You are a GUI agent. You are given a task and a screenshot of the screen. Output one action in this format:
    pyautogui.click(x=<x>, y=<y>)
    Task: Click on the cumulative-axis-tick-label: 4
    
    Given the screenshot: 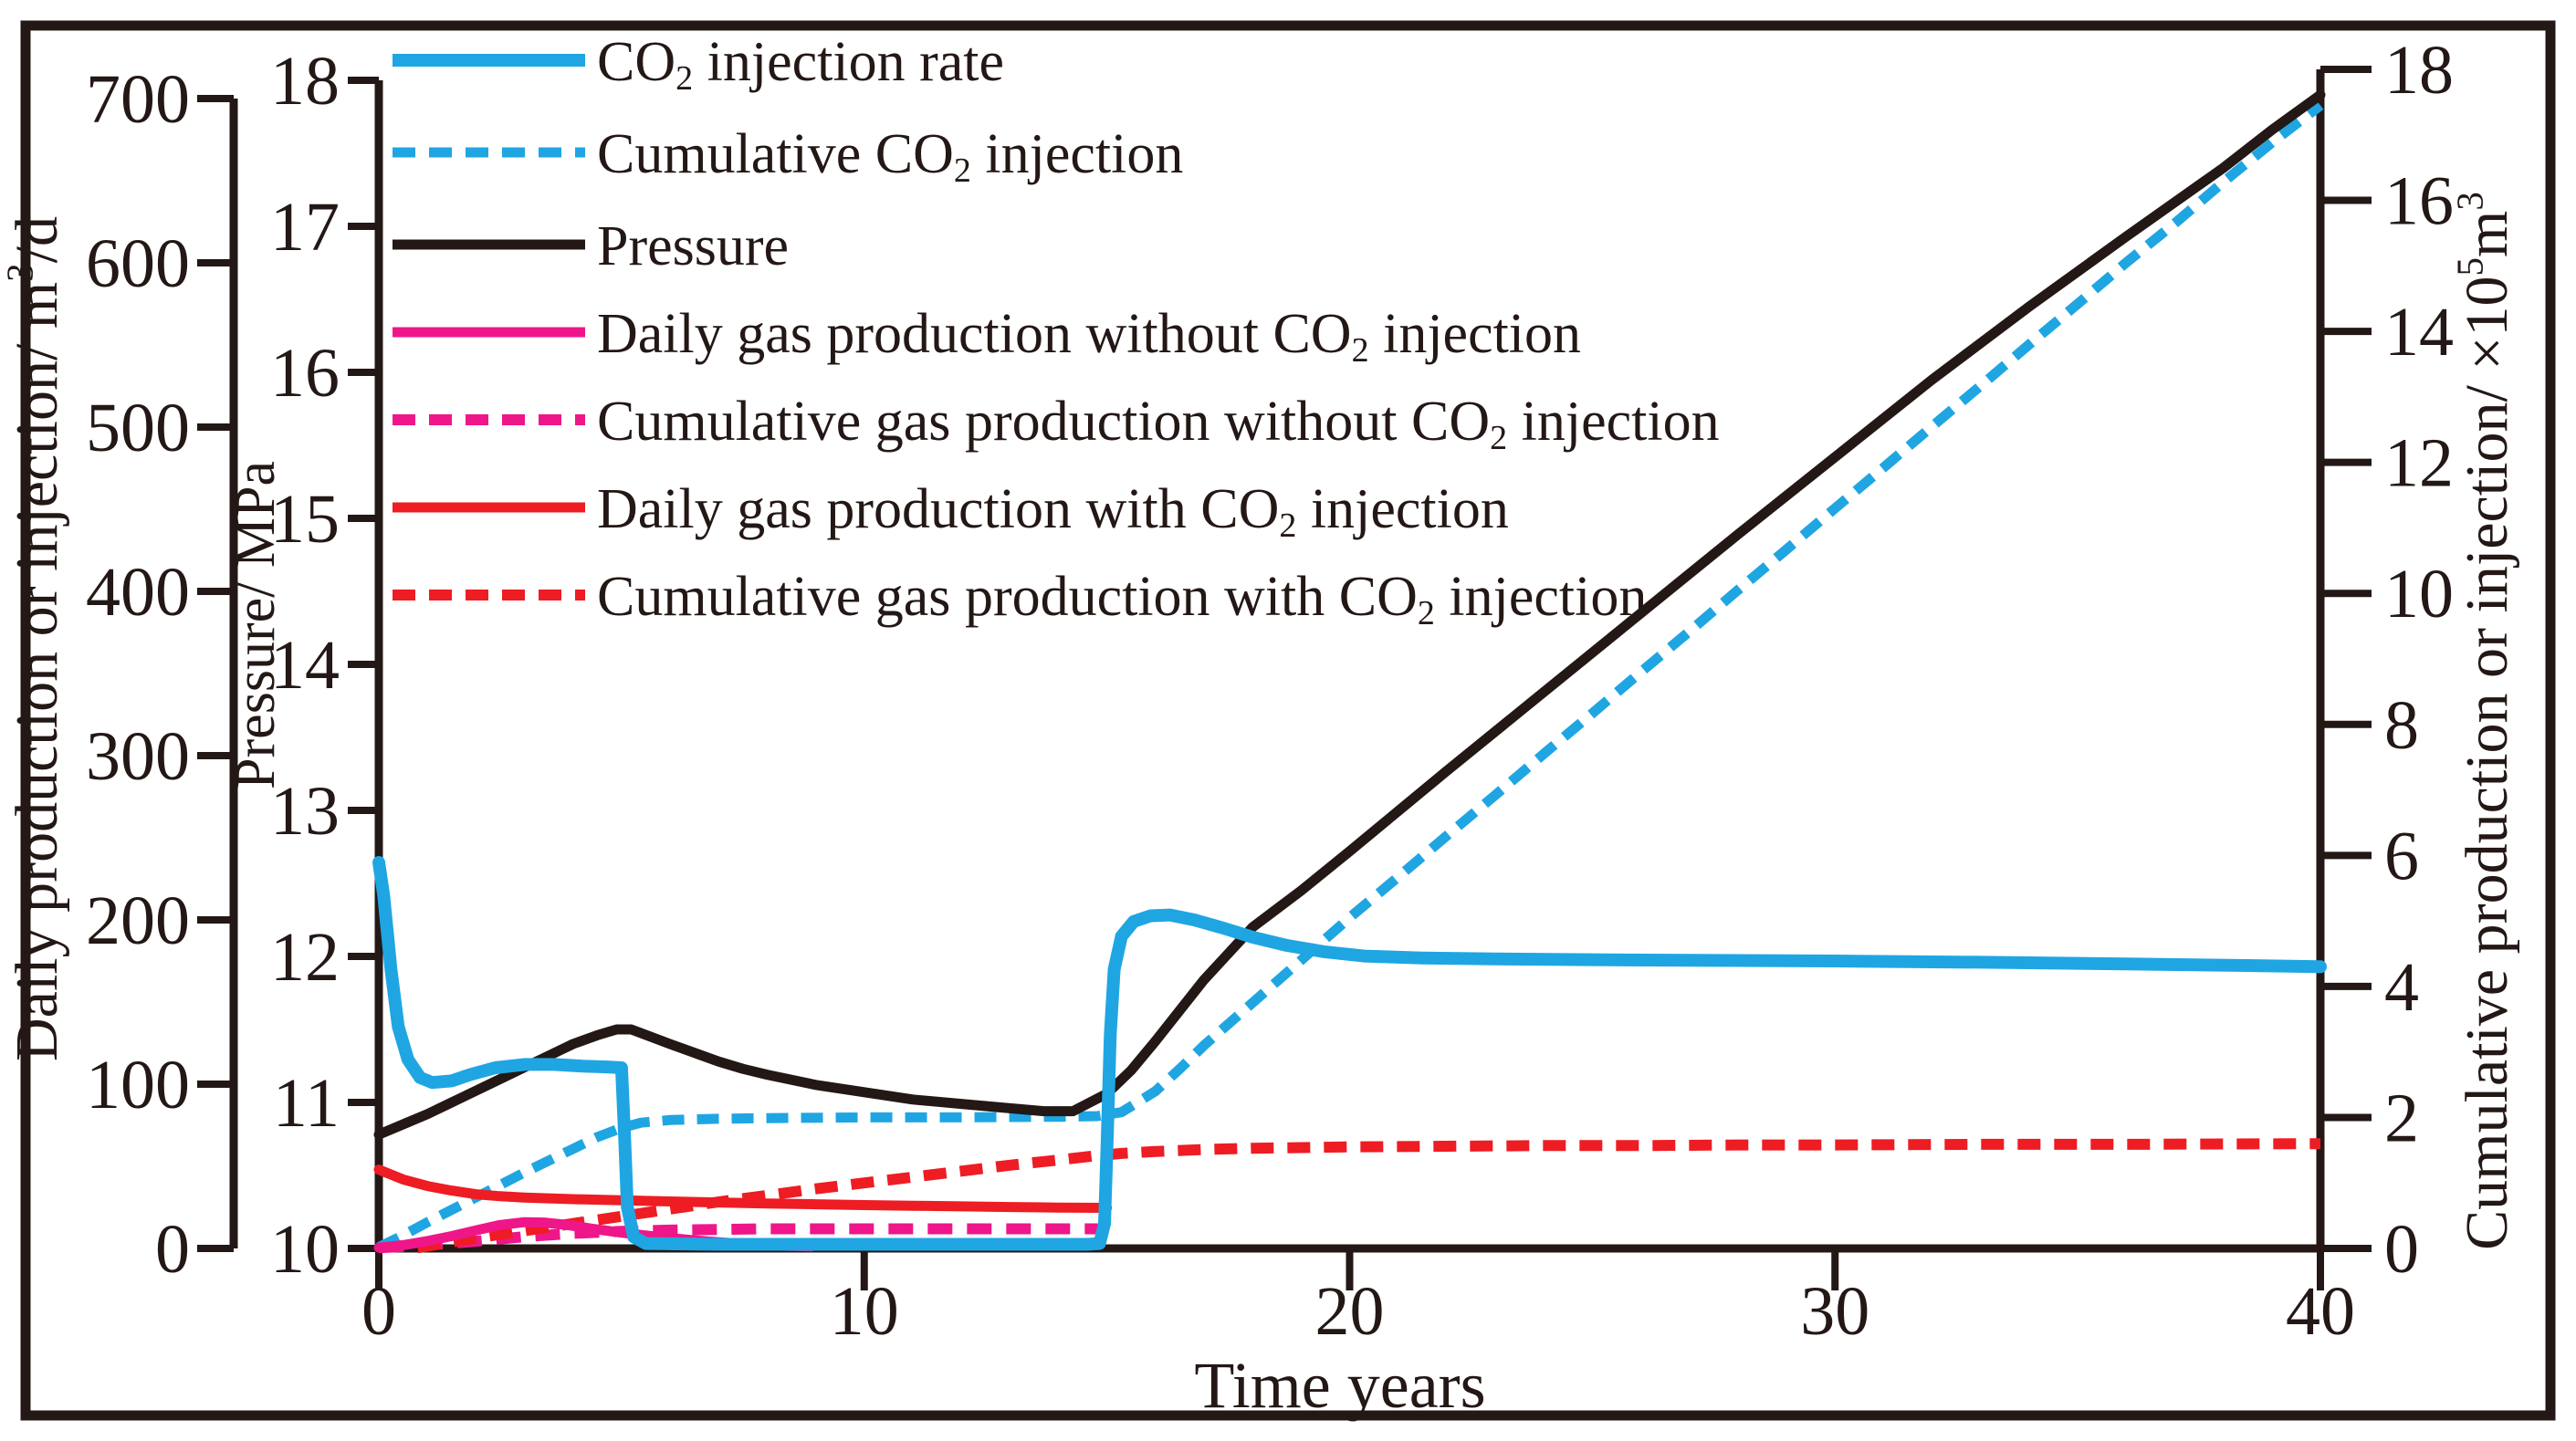 What is the action you would take?
    pyautogui.click(x=2401, y=987)
    